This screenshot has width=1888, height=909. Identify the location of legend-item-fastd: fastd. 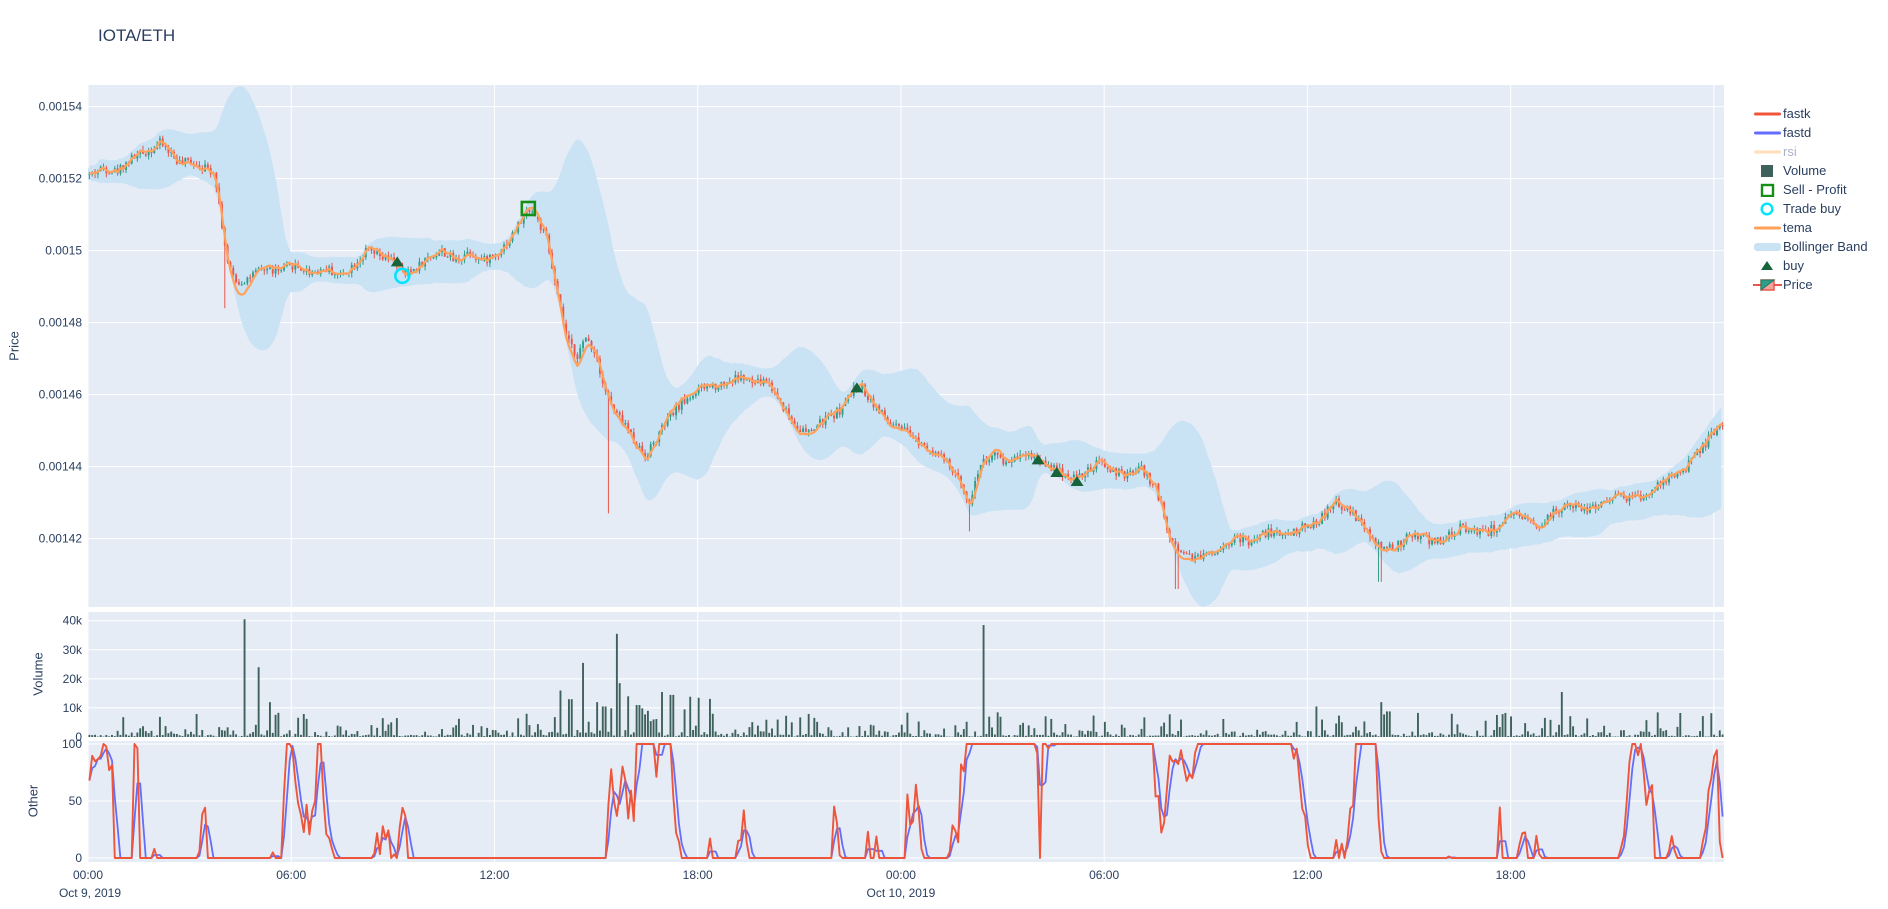
(1810, 132).